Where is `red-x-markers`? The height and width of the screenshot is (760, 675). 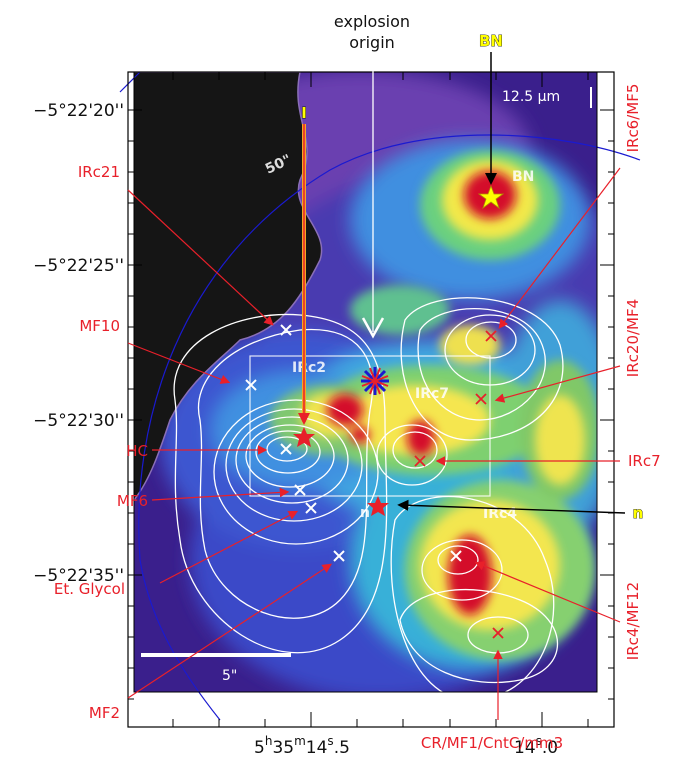
red-x-markers is located at coordinates (459, 484).